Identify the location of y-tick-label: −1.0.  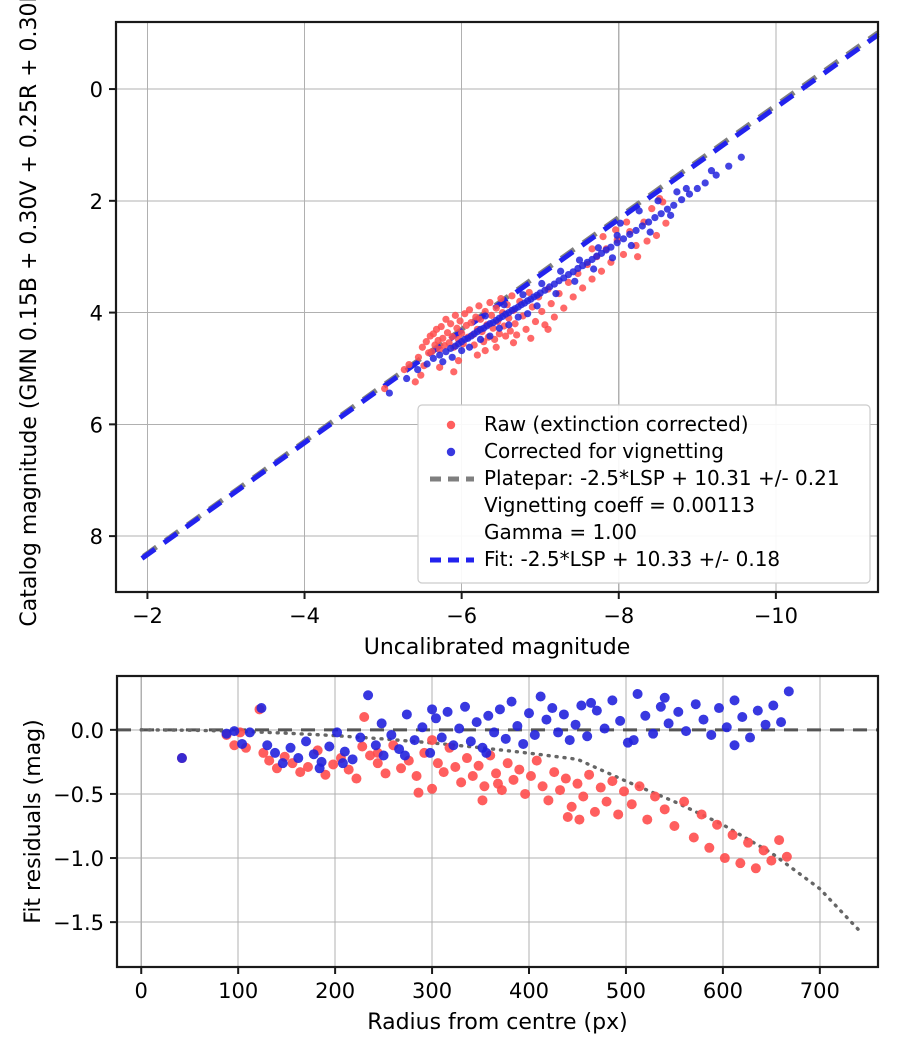
(78, 859).